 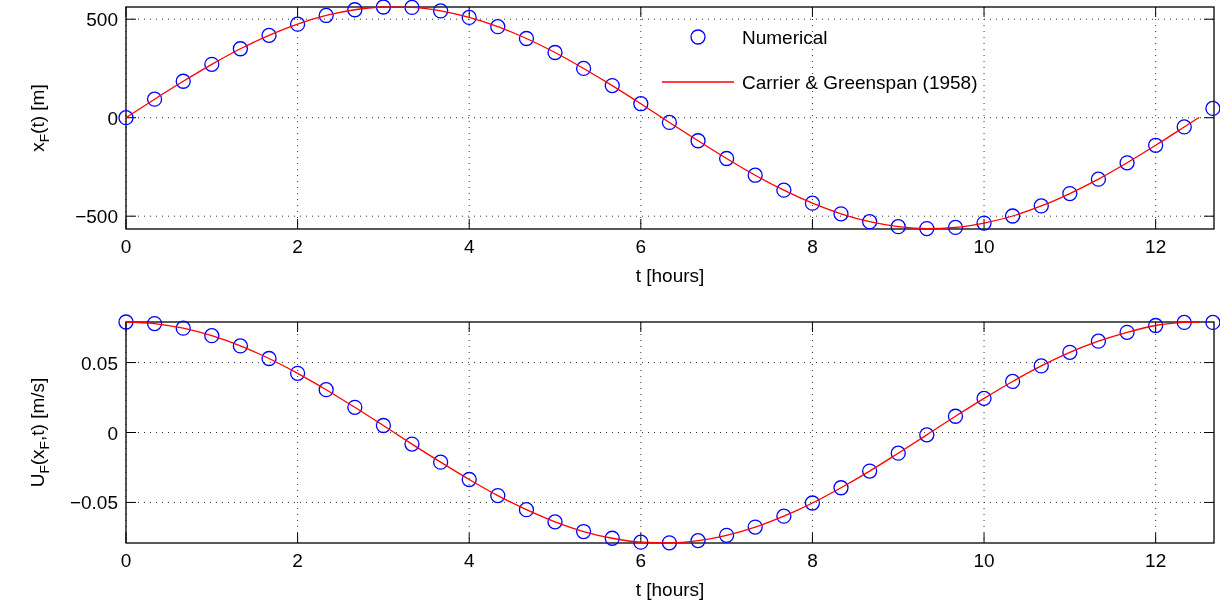 I want to click on legend-label: Carrier & Greenspan (1958), so click(x=860, y=82).